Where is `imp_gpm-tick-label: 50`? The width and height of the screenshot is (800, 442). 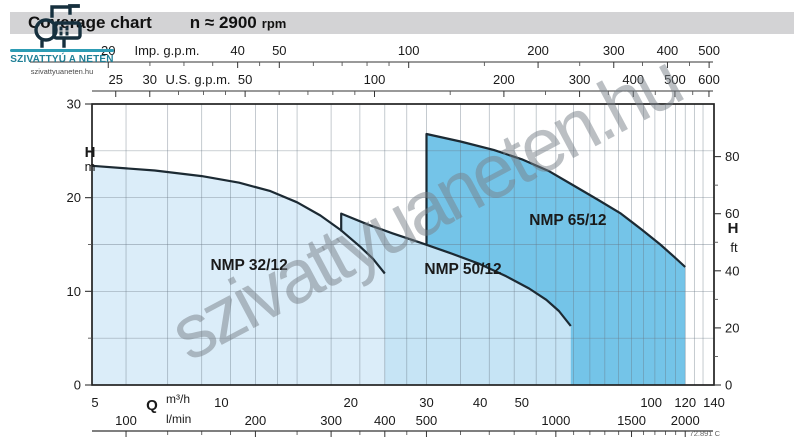 imp_gpm-tick-label: 50 is located at coordinates (279, 50).